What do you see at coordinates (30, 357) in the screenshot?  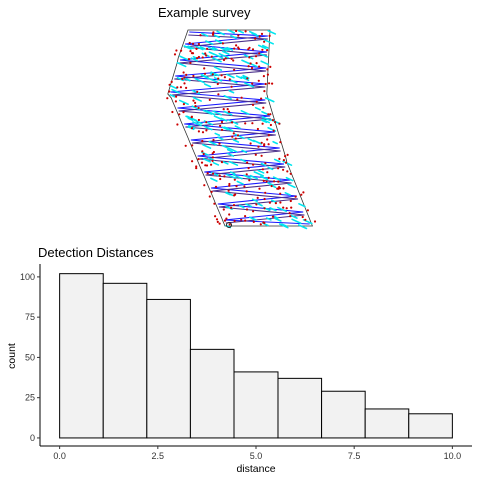 I see `y-axis-ticks: 0 25 50 75 100` at bounding box center [30, 357].